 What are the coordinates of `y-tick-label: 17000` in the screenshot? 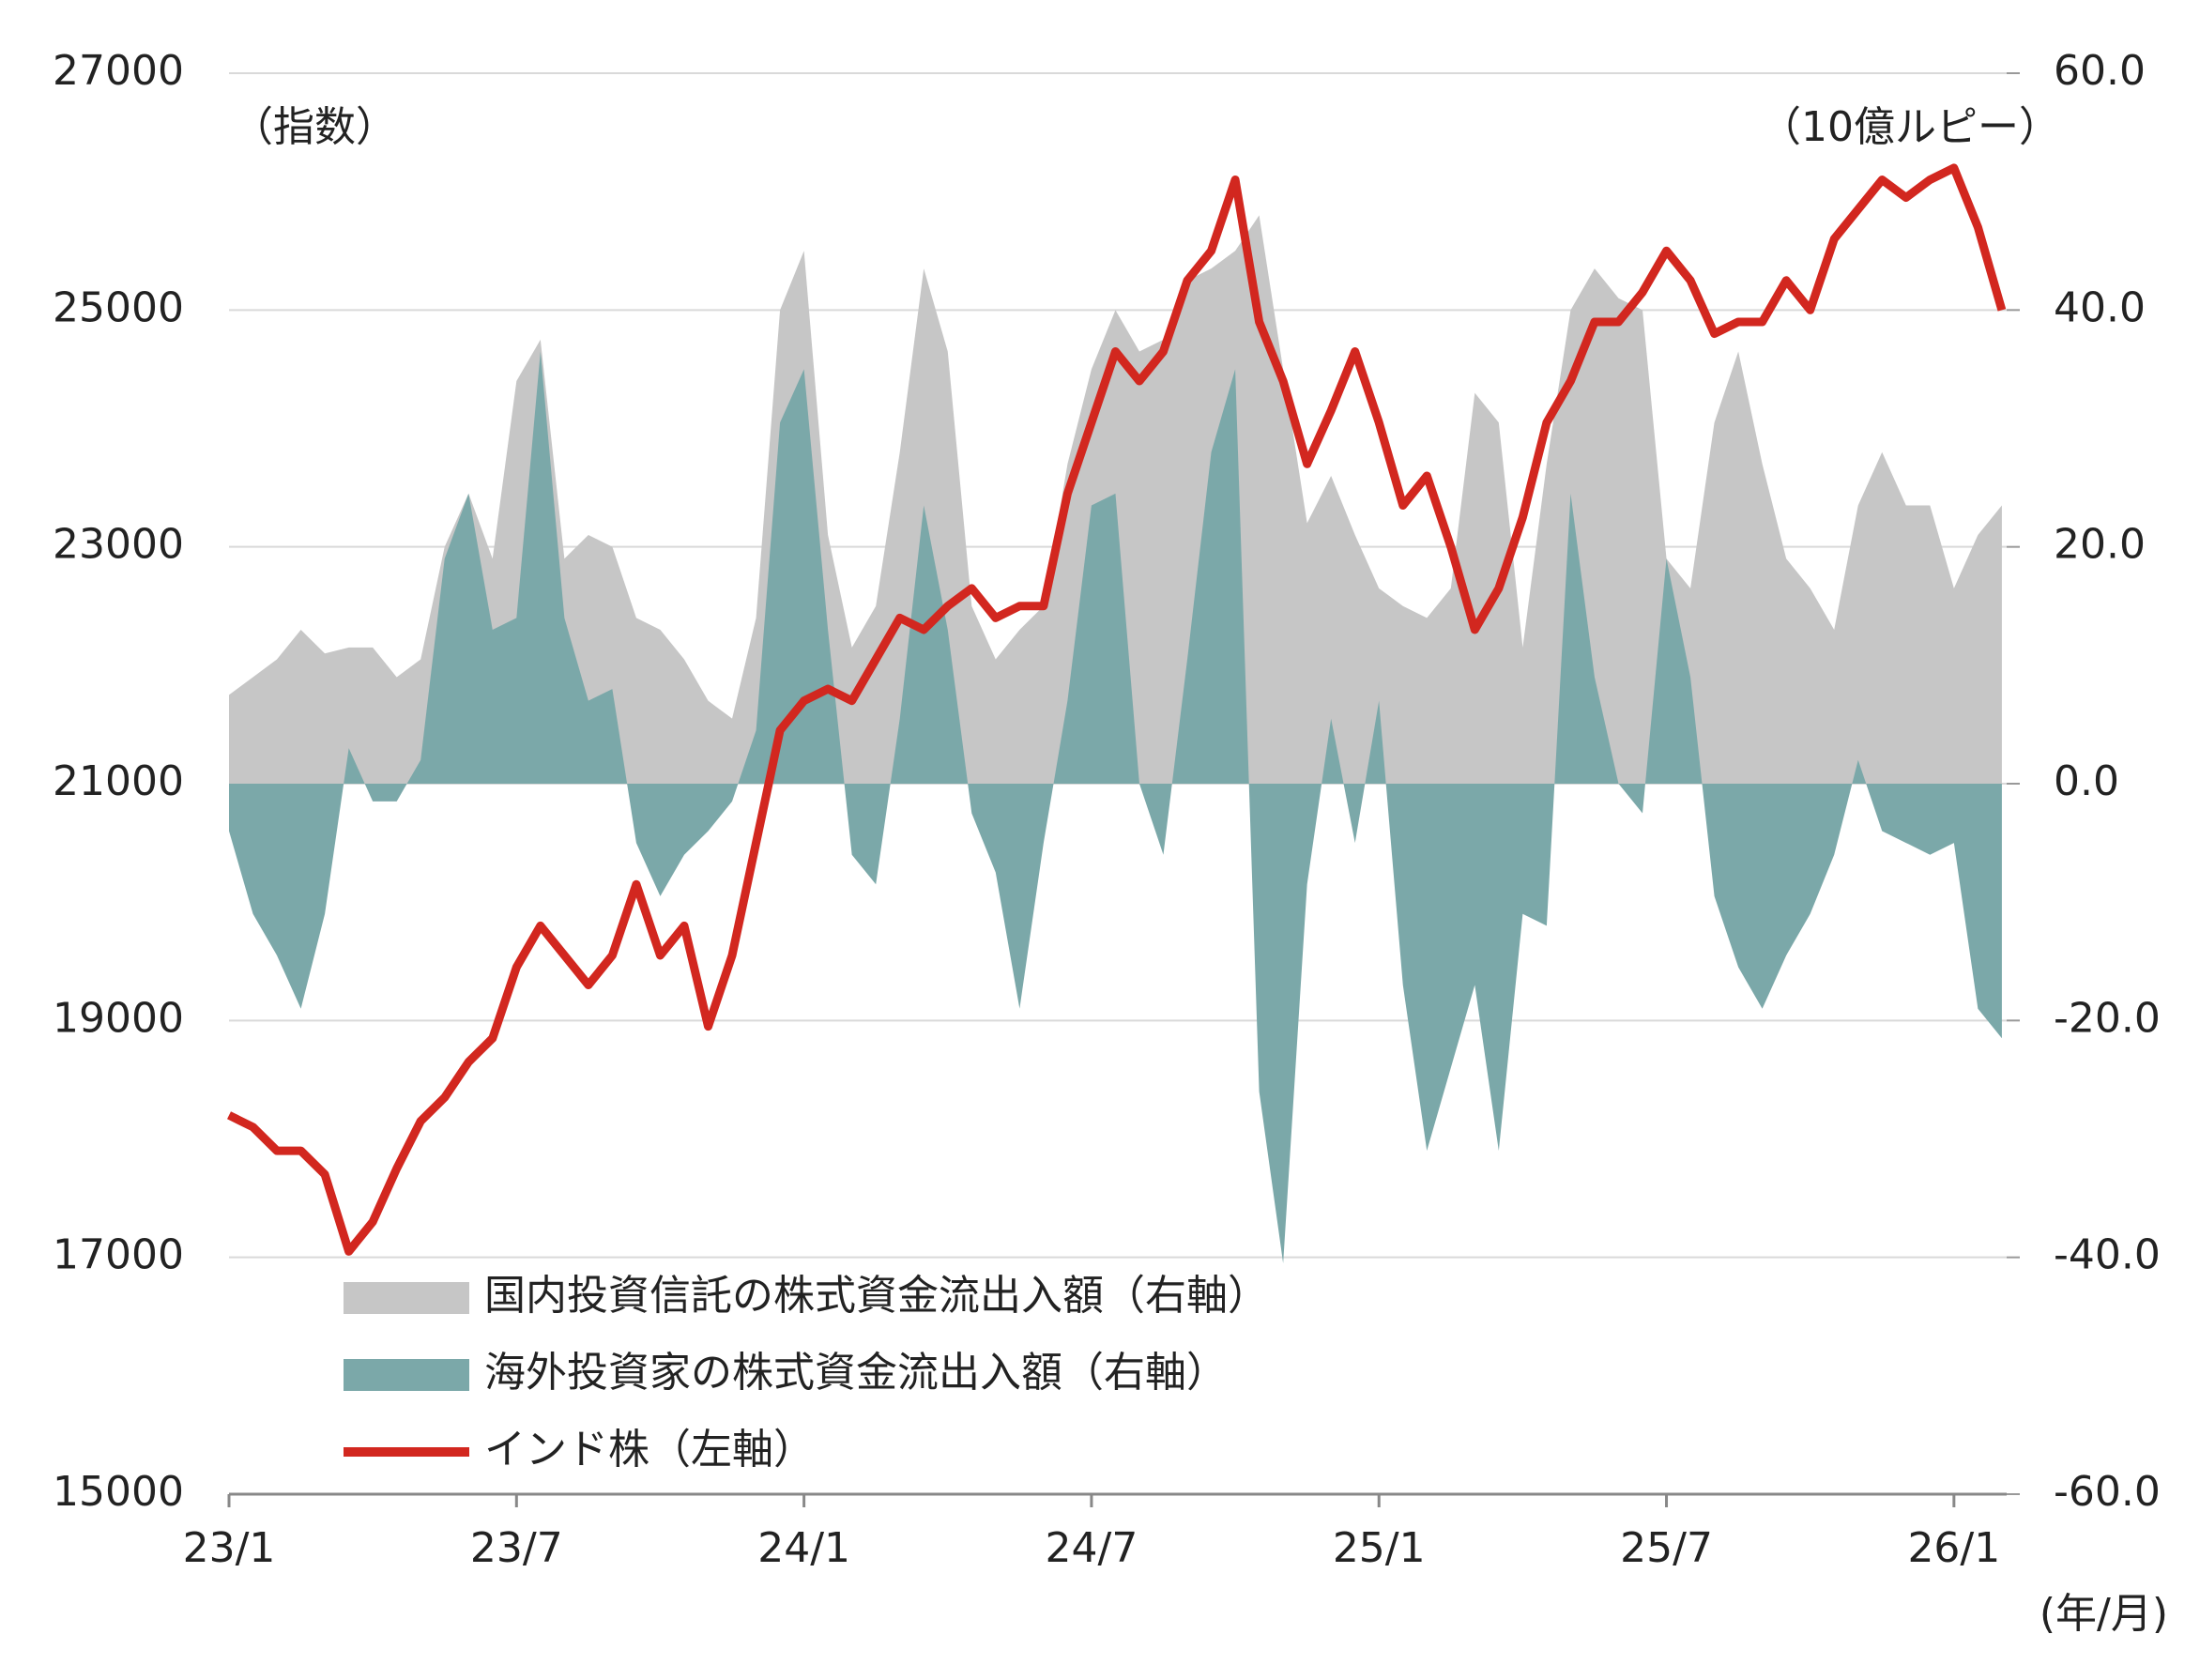 It's located at (118, 1255).